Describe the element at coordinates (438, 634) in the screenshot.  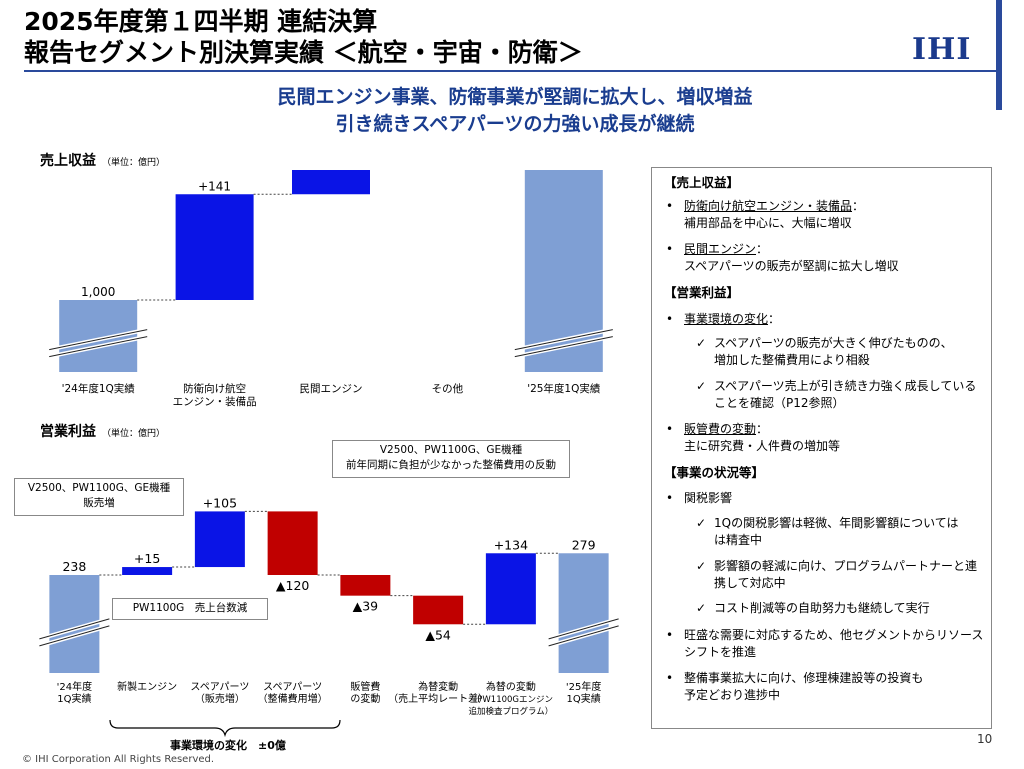
I see `value-label-5: ▲54` at that location.